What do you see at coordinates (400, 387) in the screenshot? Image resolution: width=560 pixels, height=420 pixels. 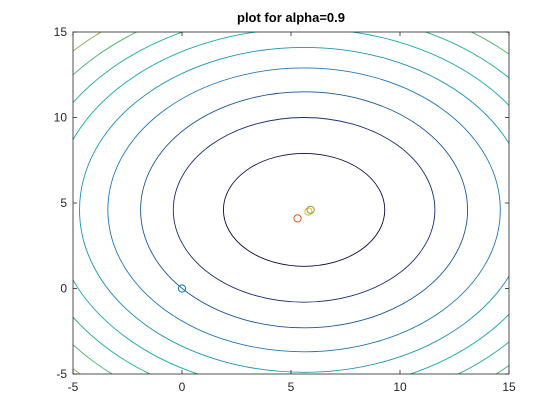 I see `x-tick-label: 10` at bounding box center [400, 387].